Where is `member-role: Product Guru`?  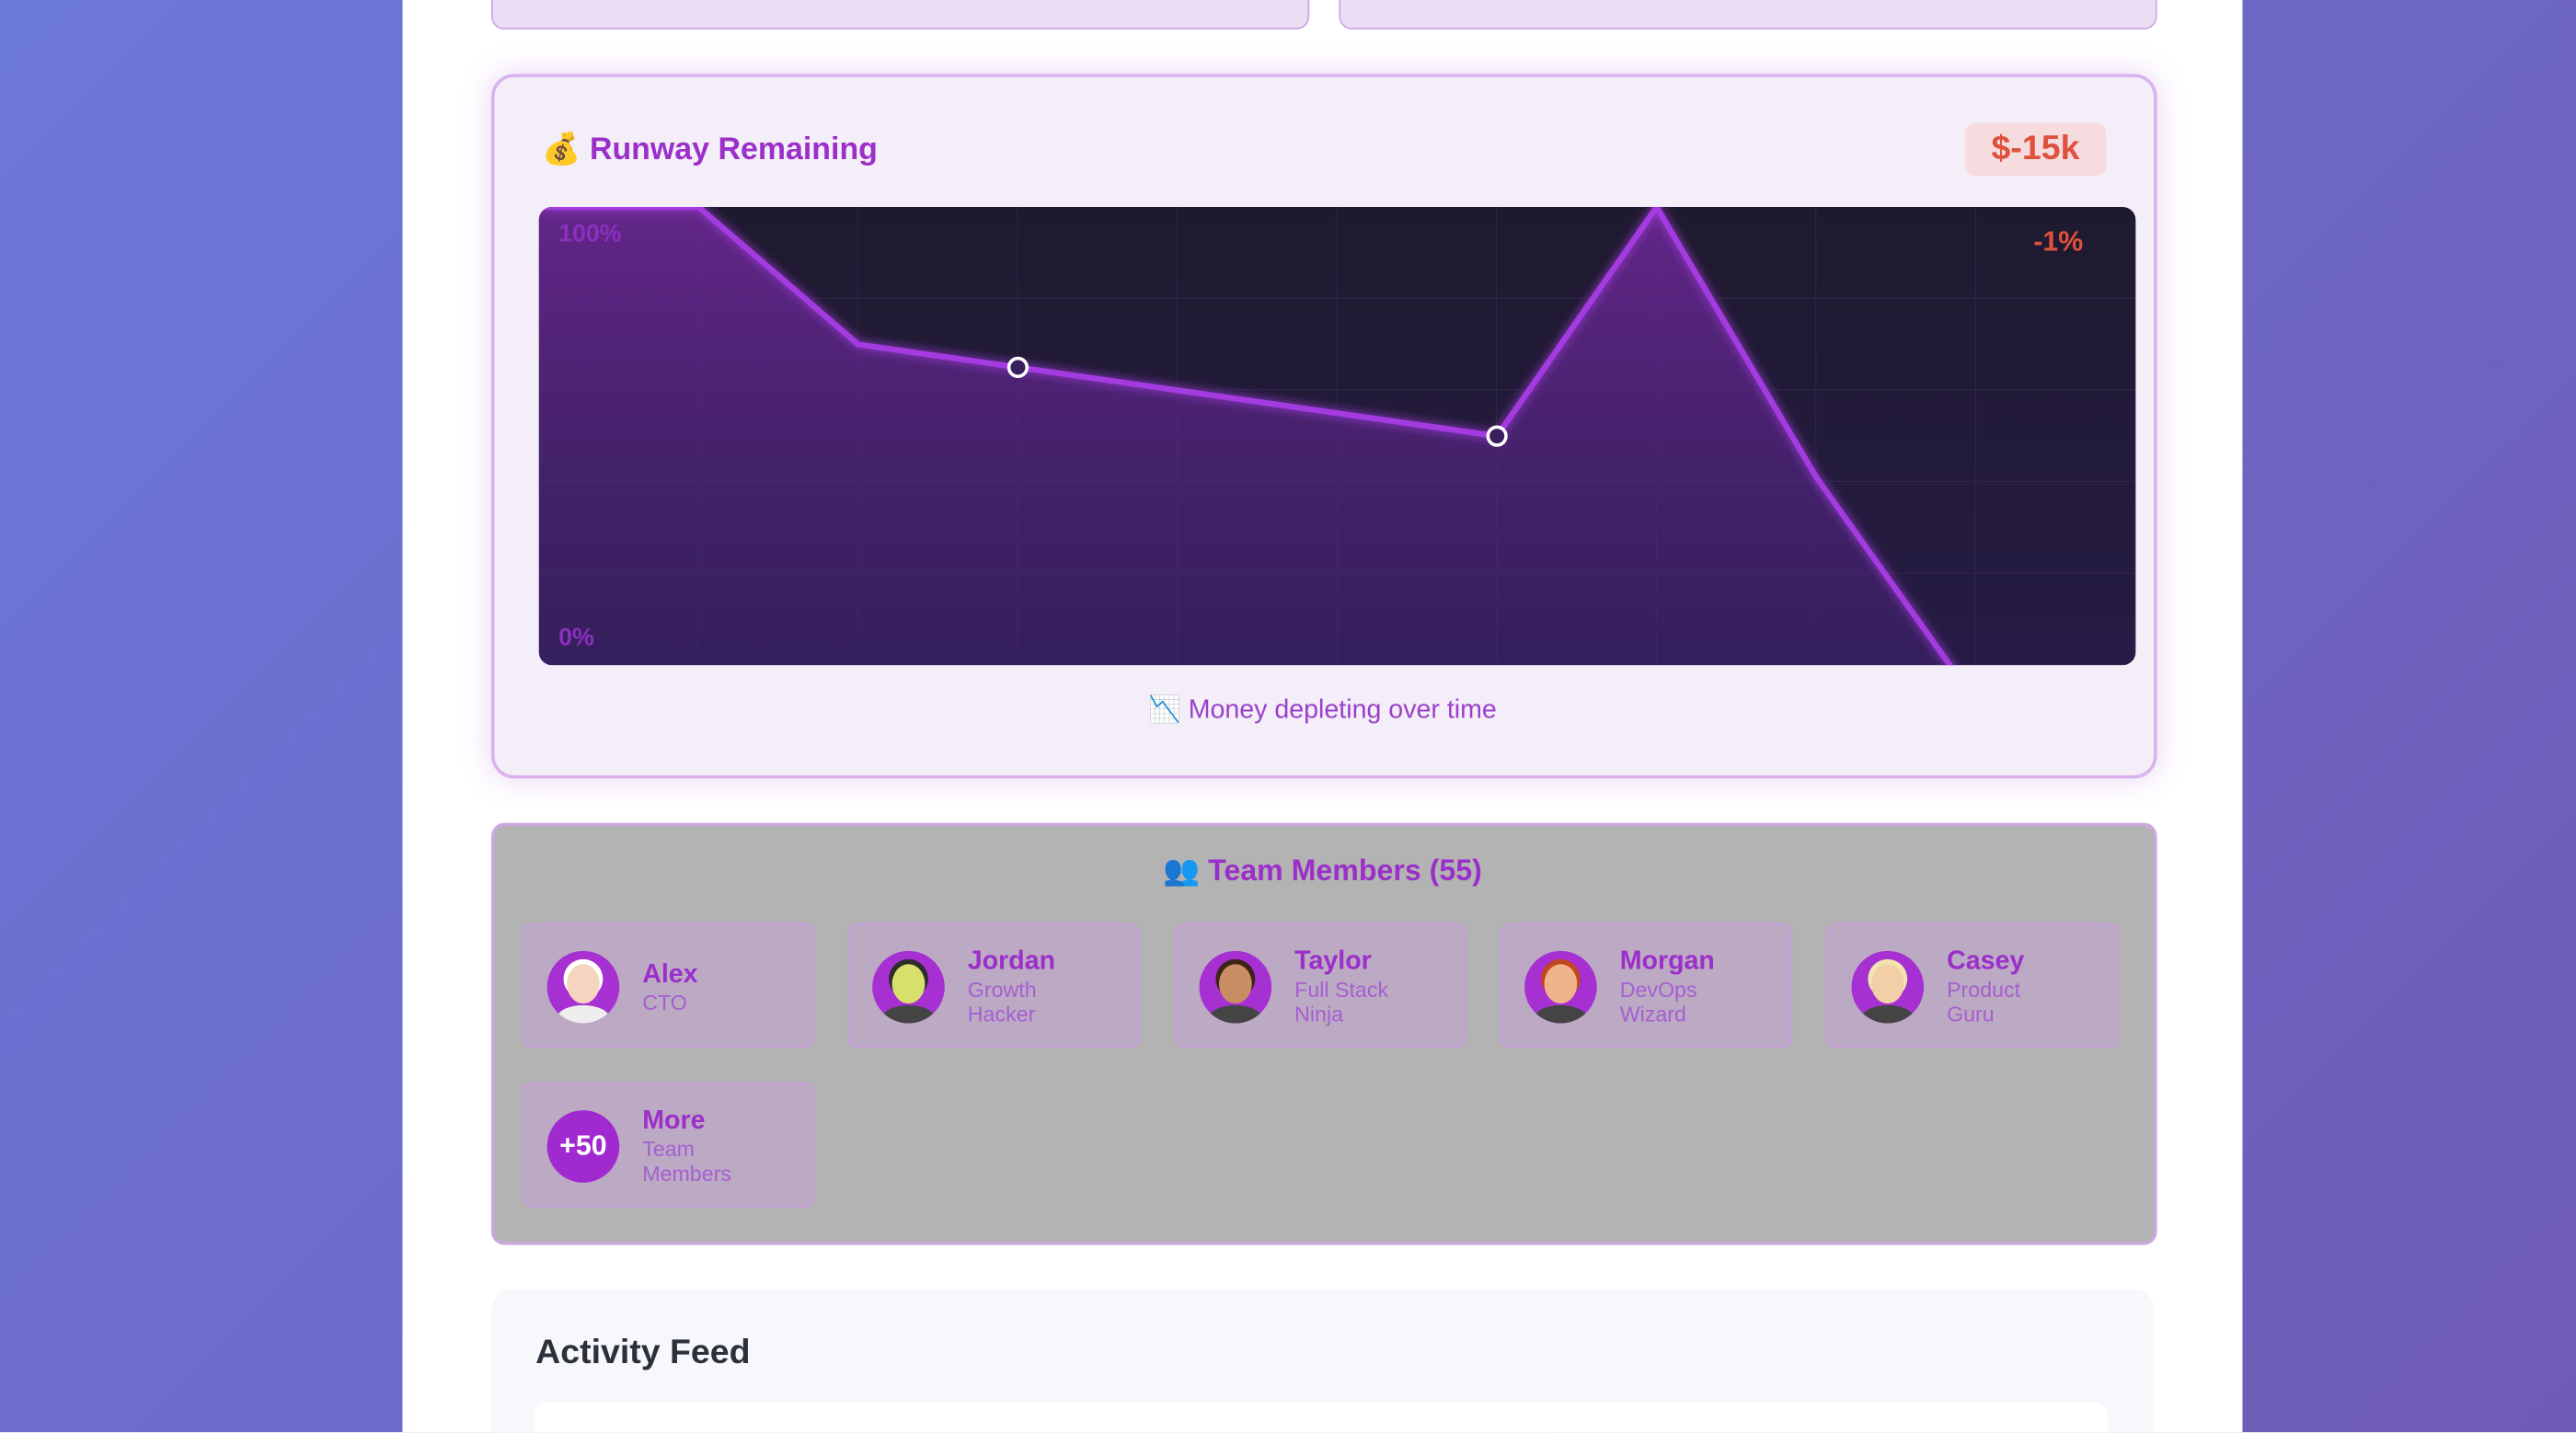 member-role: Product Guru is located at coordinates (1984, 1002).